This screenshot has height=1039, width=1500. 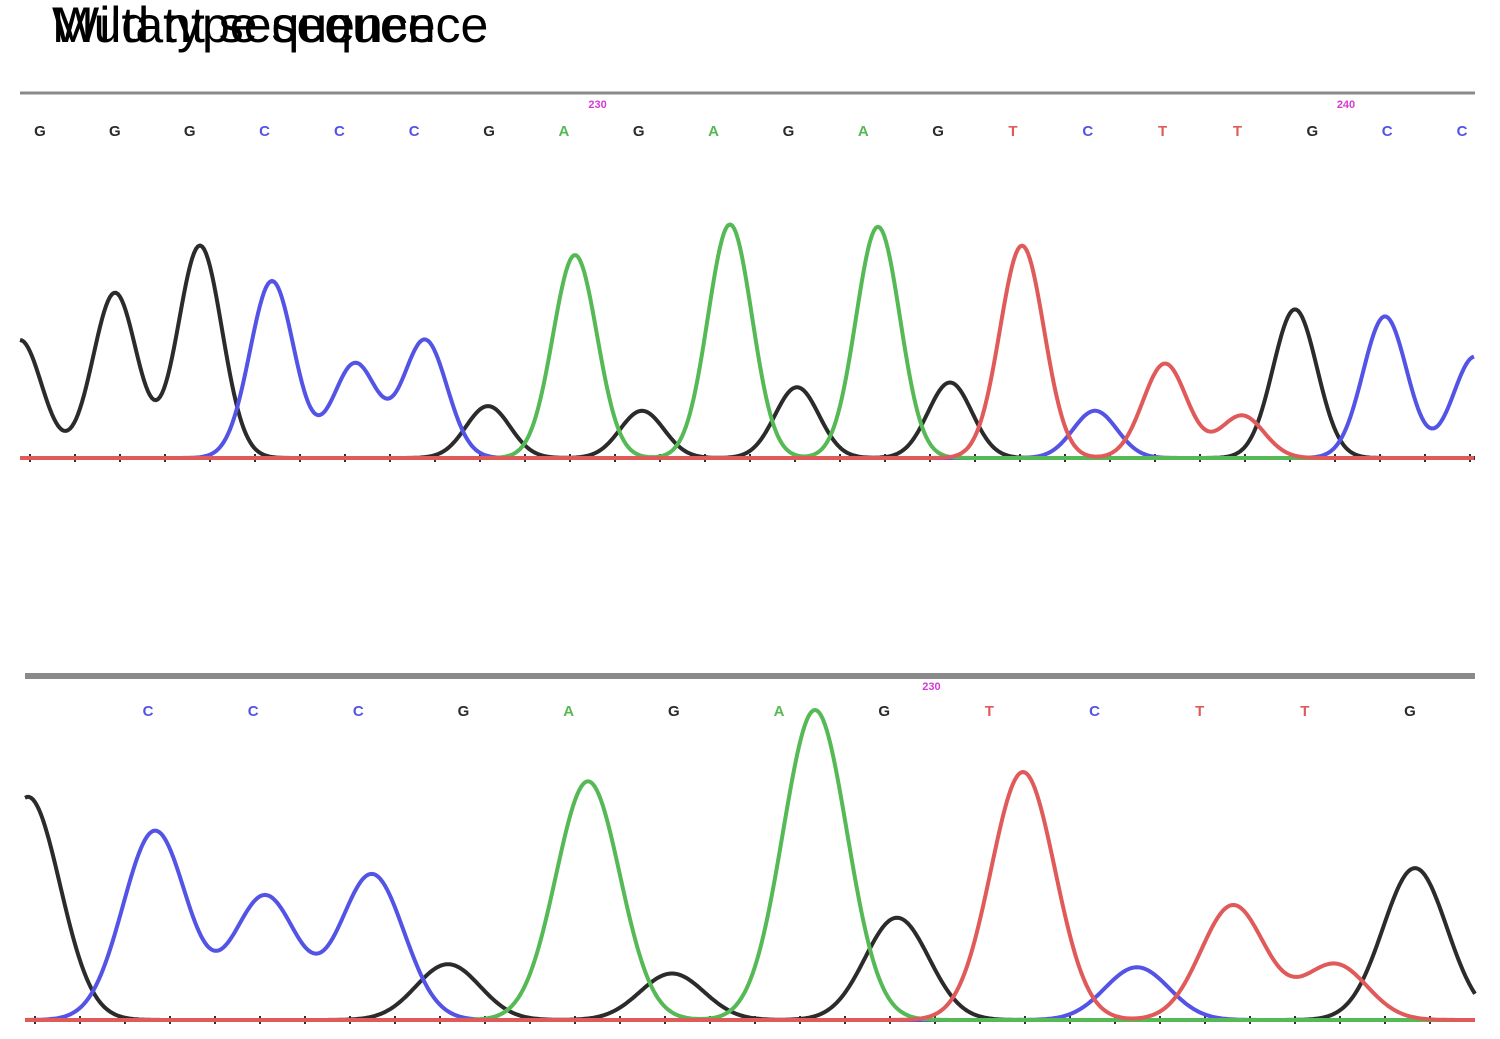 I want to click on position-label: 240, so click(x=1346, y=105).